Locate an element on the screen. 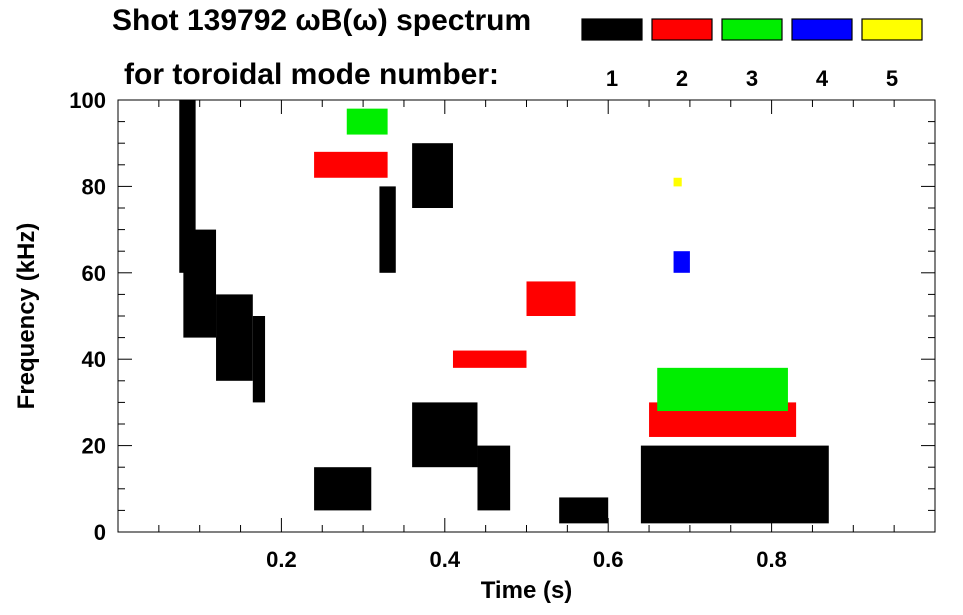  legend-label-mode-5: 5 is located at coordinates (892, 78).